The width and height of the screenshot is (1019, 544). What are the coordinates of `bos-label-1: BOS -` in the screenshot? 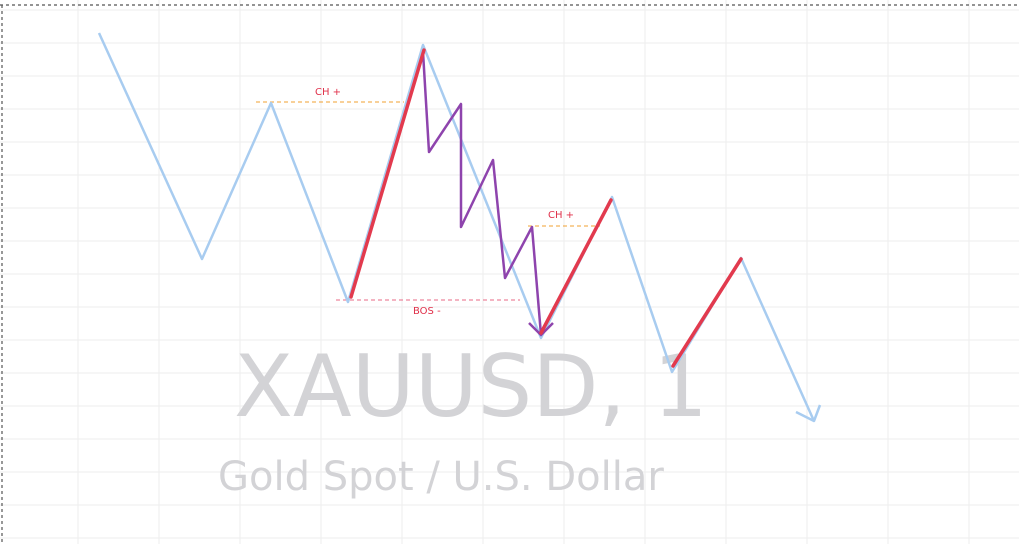 It's located at (427, 311).